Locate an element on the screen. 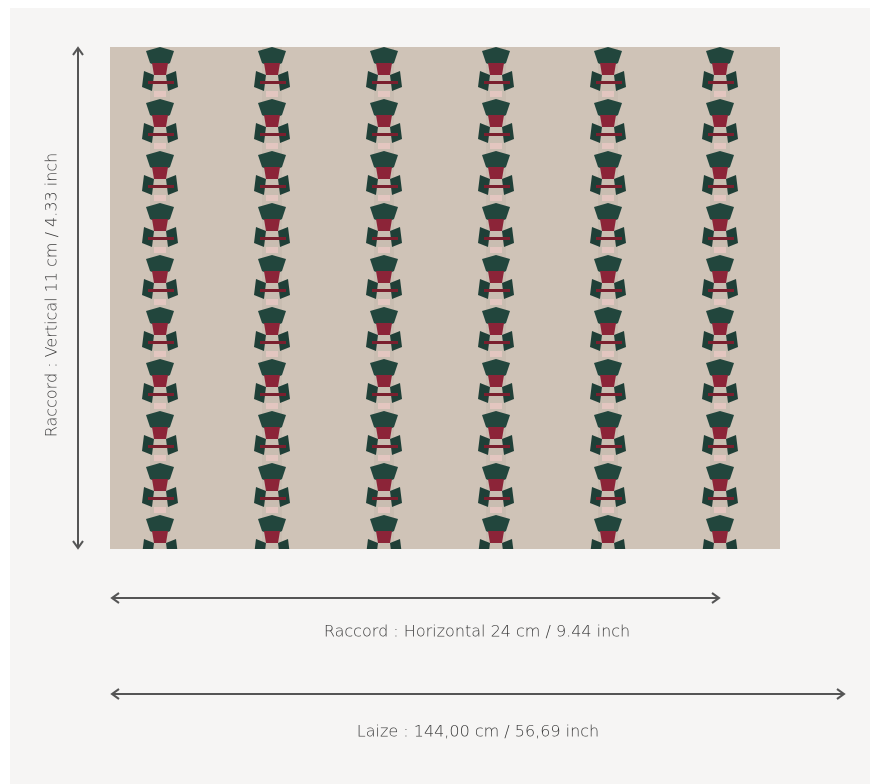  horizontal-arrow is located at coordinates (415, 598).